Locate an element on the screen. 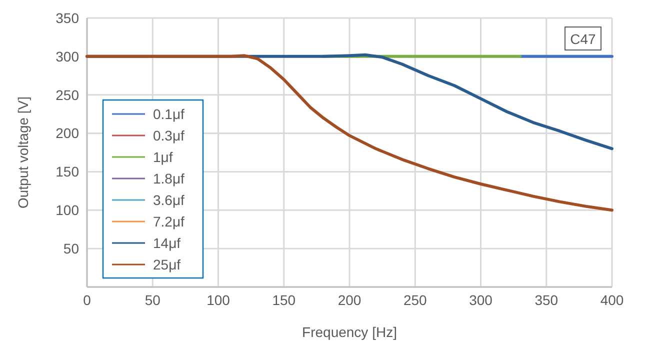  y-tick-label: 350 is located at coordinates (68, 18).